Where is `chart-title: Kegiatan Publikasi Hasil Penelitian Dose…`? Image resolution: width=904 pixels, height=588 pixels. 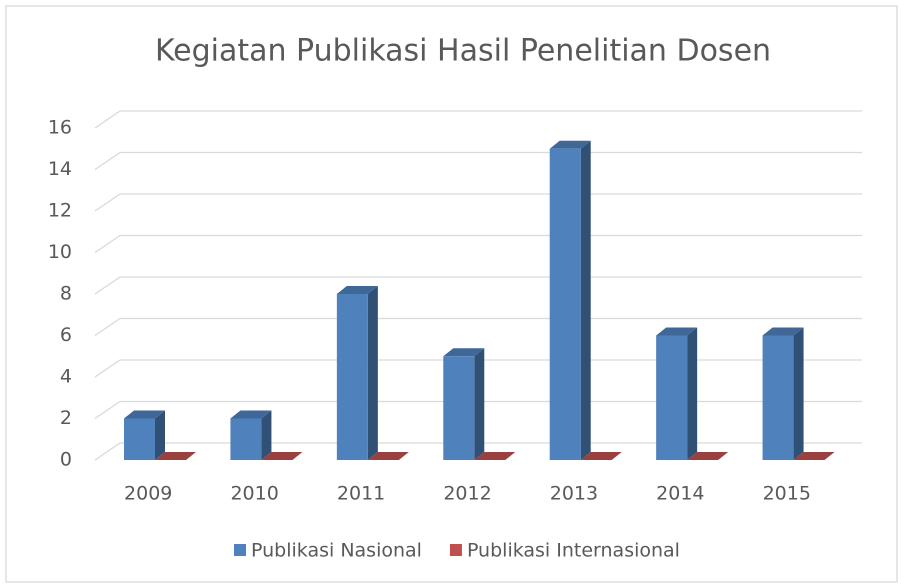
chart-title: Kegiatan Publikasi Hasil Penelitian Dose… is located at coordinates (463, 51).